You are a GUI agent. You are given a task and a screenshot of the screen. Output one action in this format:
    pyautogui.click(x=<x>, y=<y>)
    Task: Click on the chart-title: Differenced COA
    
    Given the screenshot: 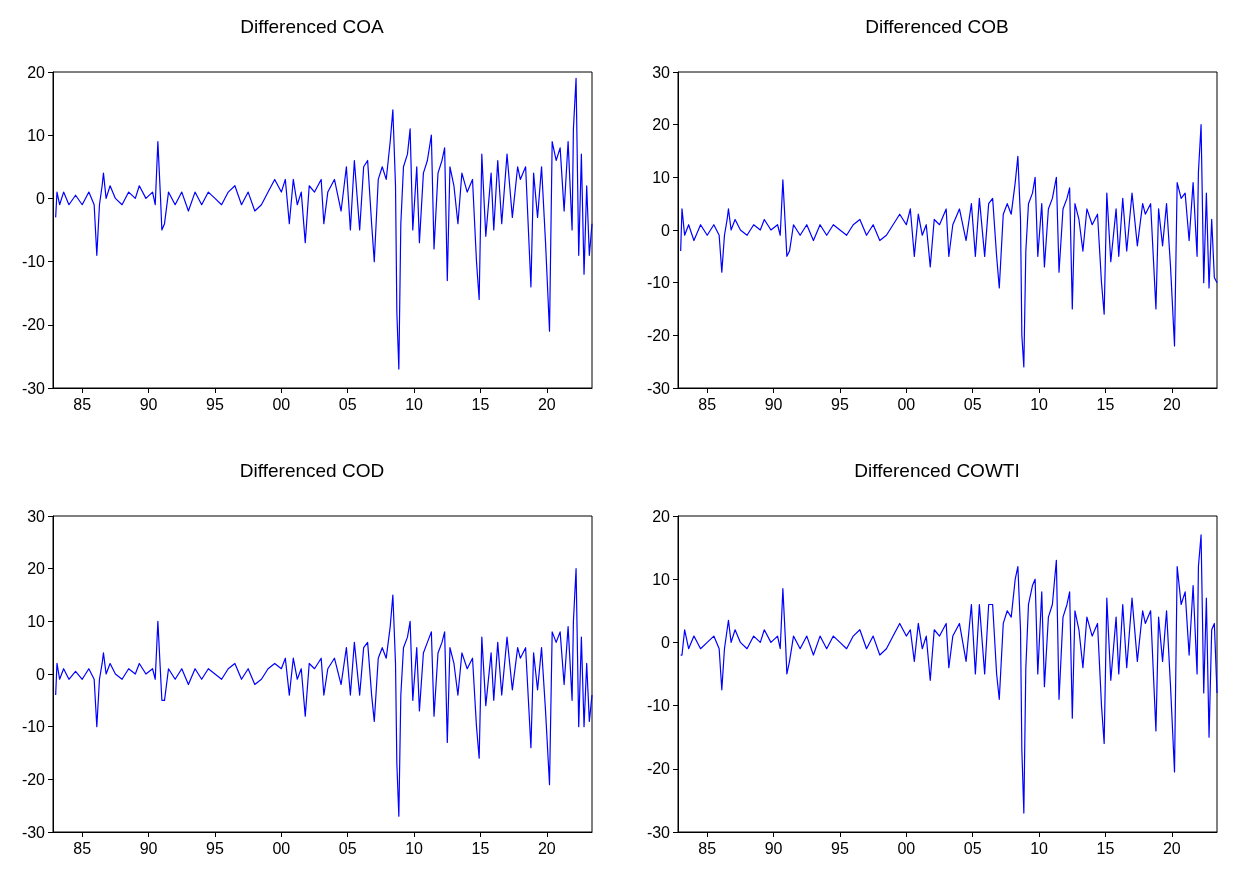 What is the action you would take?
    pyautogui.click(x=312, y=26)
    